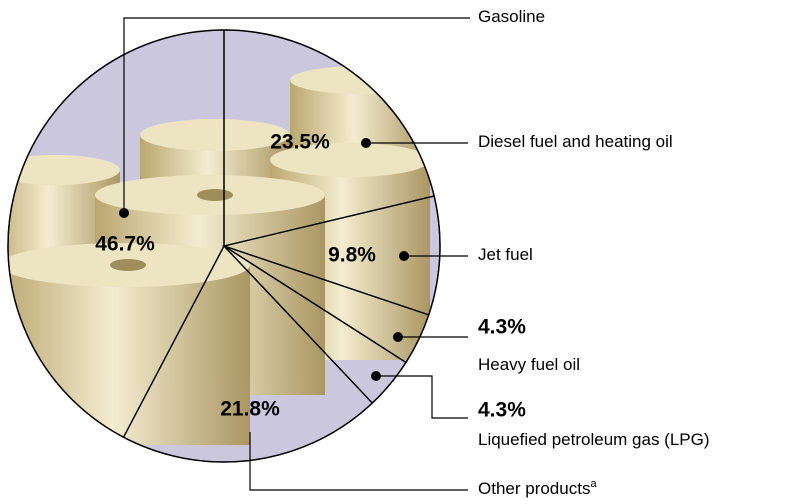 This screenshot has height=504, width=809. I want to click on category-label: Diesel fuel and heating oil, so click(575, 141).